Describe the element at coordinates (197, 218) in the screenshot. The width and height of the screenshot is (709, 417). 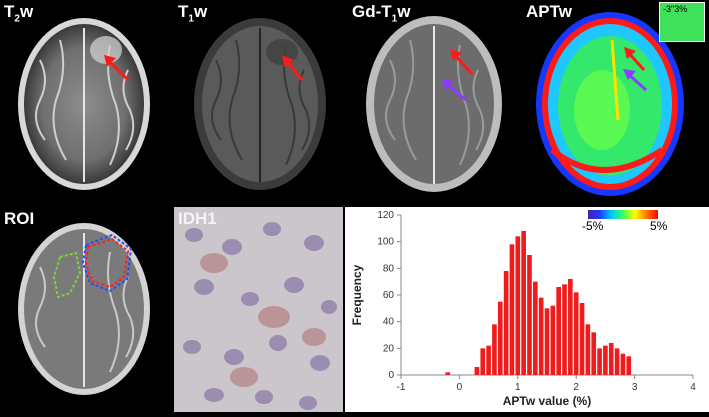
I see `idh1-label: IDH1` at that location.